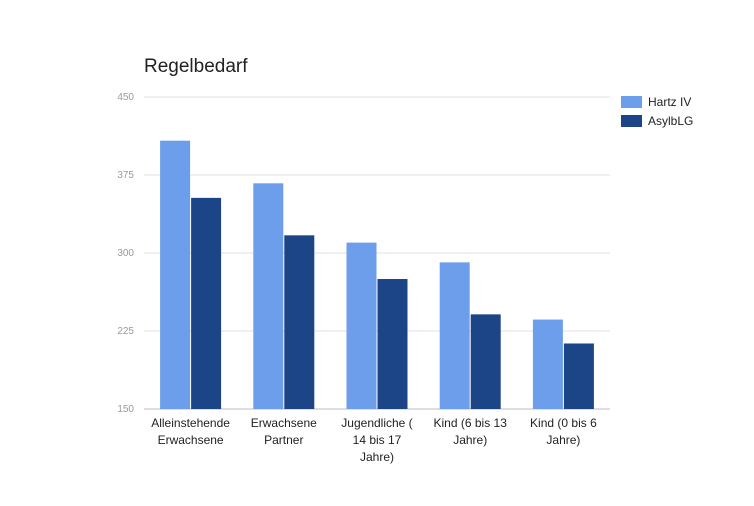 This screenshot has height=506, width=754. What do you see at coordinates (669, 102) in the screenshot?
I see `legend-label: Hartz IV` at bounding box center [669, 102].